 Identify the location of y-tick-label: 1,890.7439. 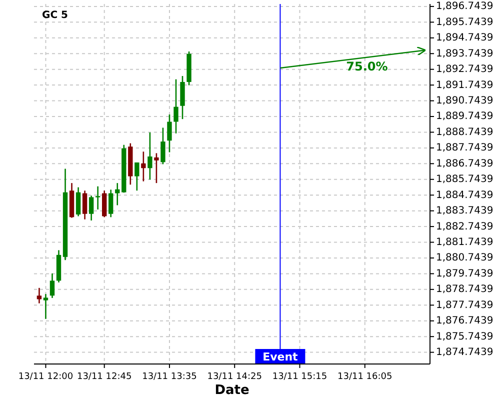
(465, 101).